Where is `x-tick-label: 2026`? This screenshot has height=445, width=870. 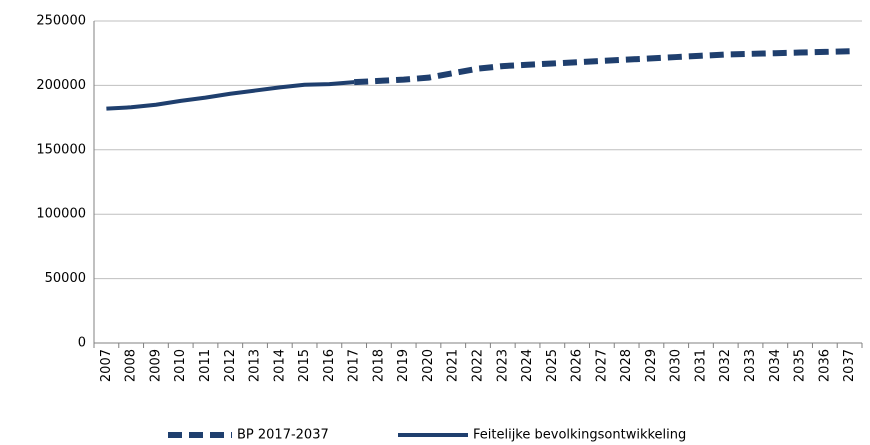
x-tick-label: 2026 is located at coordinates (577, 365).